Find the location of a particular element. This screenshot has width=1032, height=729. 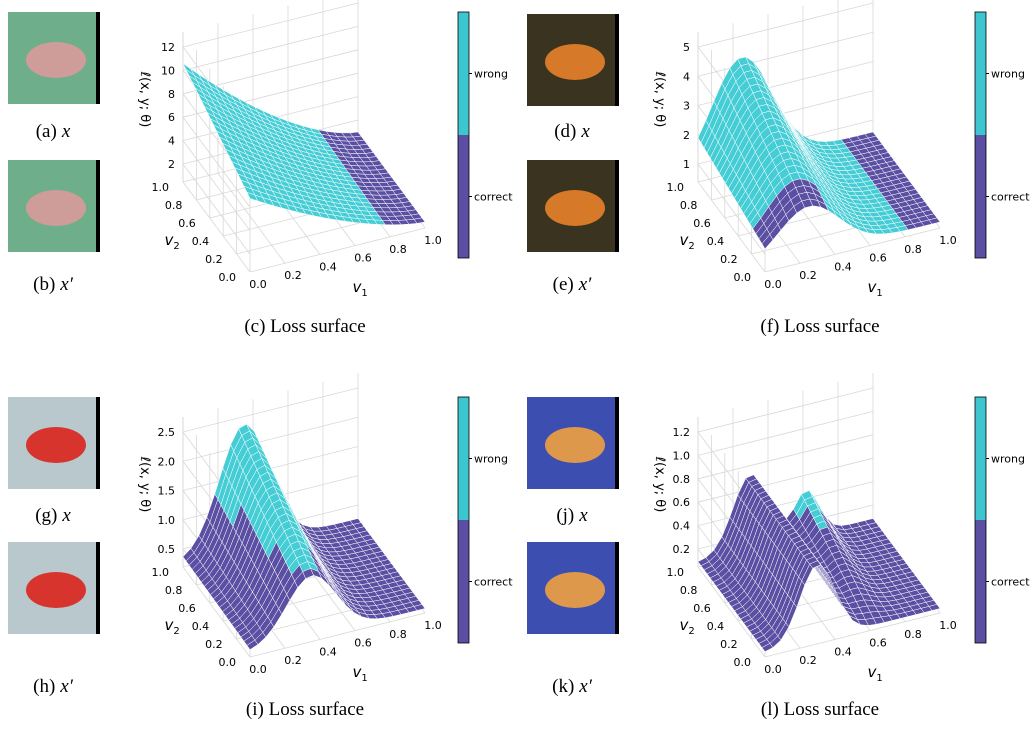

surface-patch is located at coordinates (419, 220).